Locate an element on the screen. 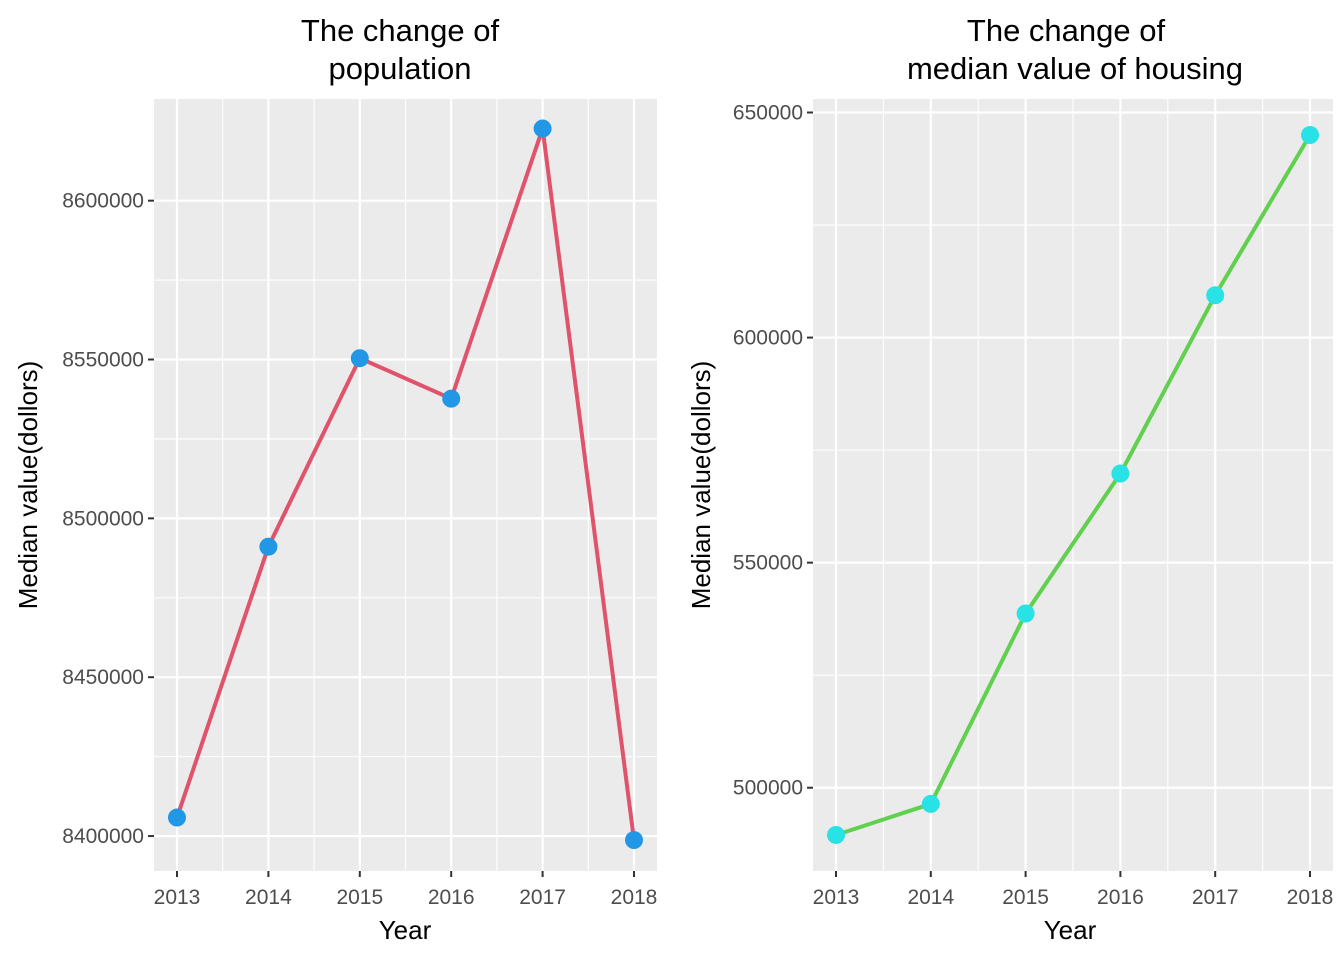 The height and width of the screenshot is (960, 1344). population-y-tick-label: 8600000 is located at coordinates (103, 201).